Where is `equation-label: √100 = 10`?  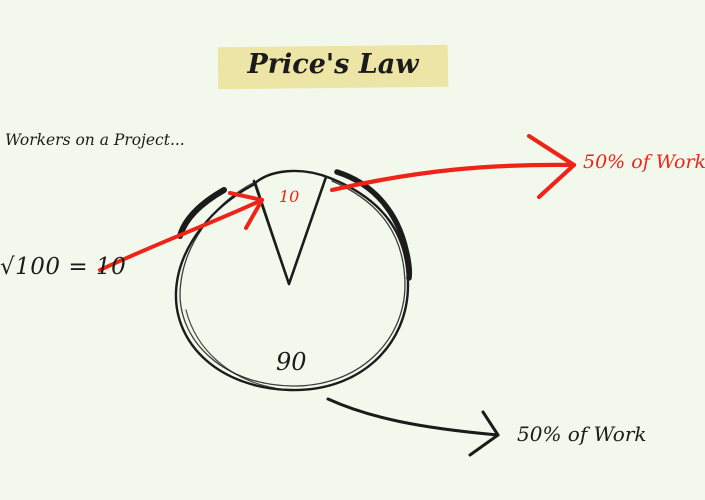 equation-label: √100 = 10 is located at coordinates (63, 267).